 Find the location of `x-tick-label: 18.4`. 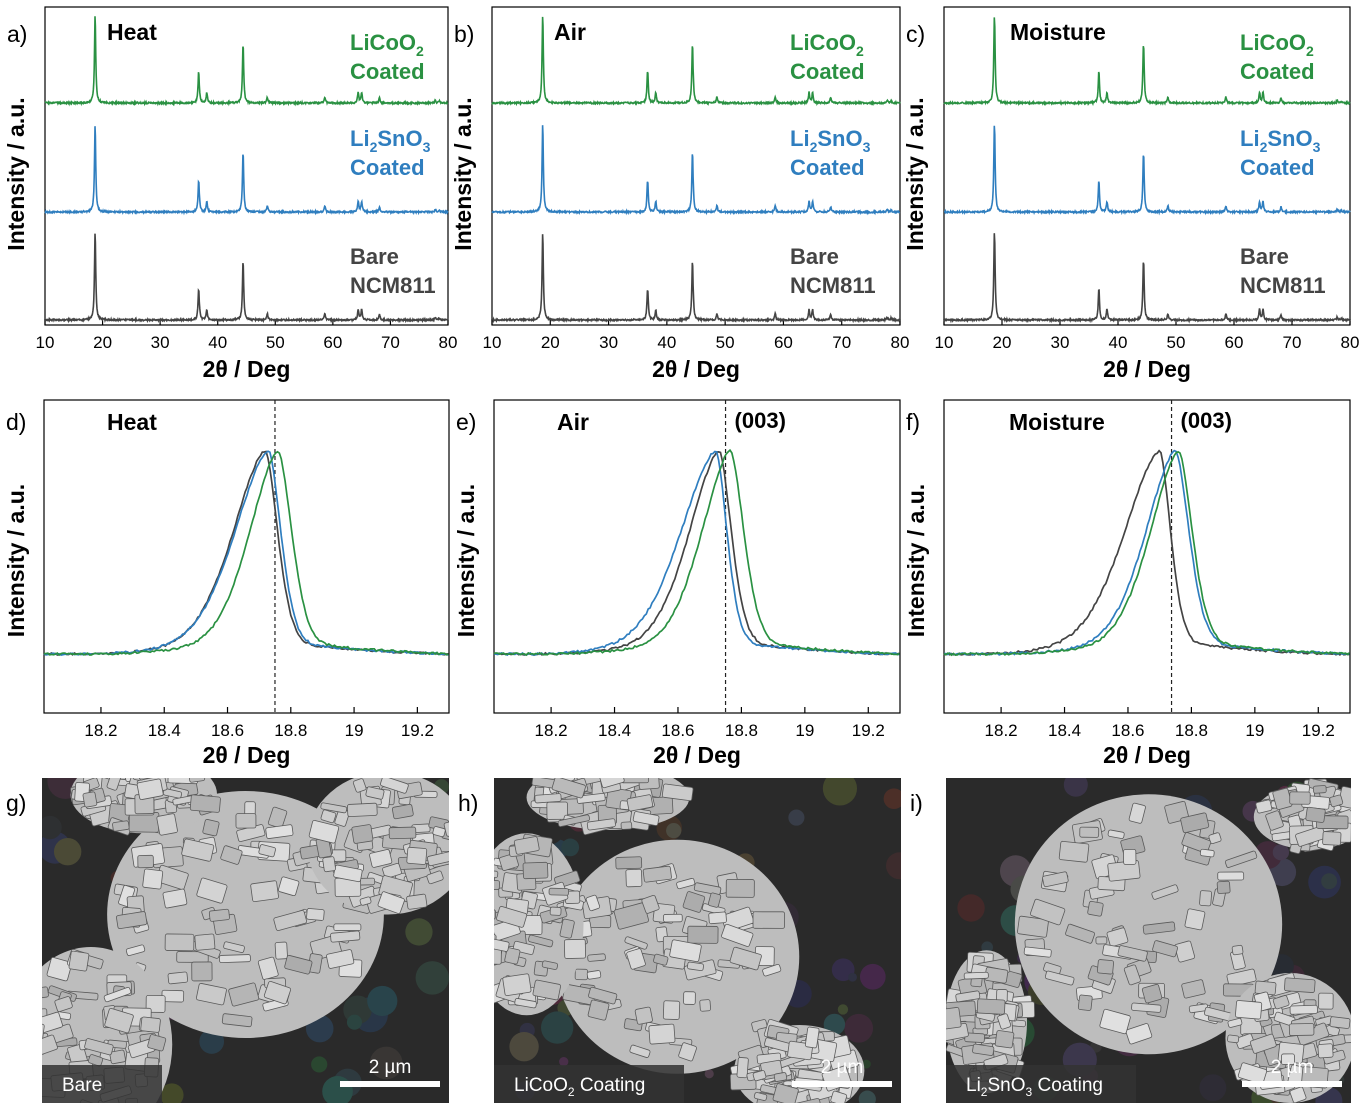

x-tick-label: 18.4 is located at coordinates (614, 730).